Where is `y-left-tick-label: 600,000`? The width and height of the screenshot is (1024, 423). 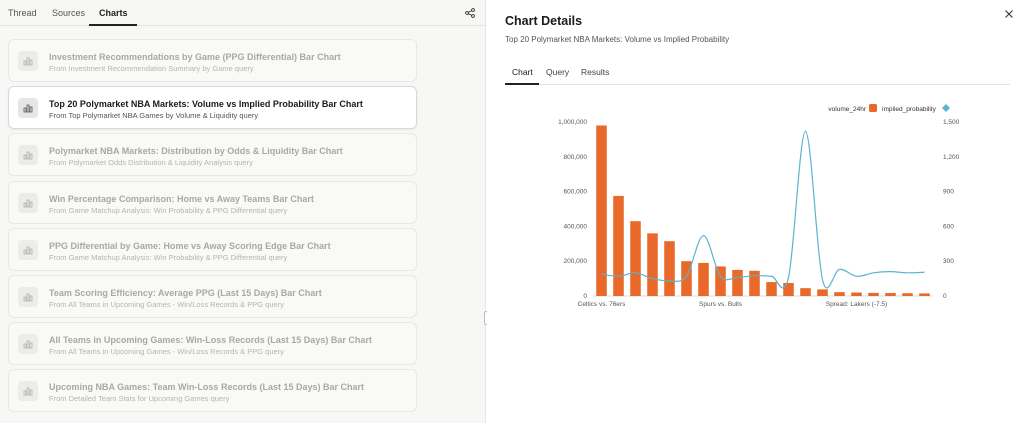 y-left-tick-label: 600,000 is located at coordinates (576, 192).